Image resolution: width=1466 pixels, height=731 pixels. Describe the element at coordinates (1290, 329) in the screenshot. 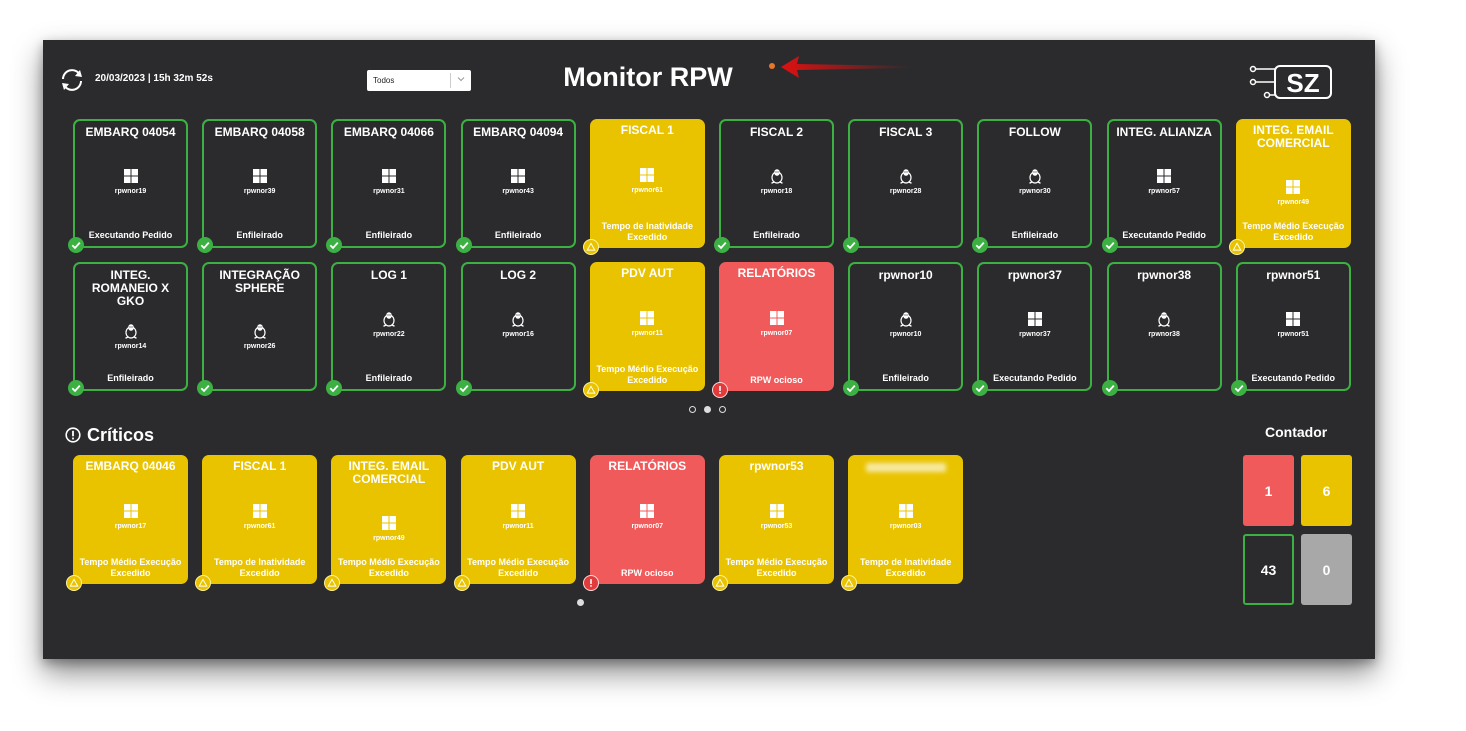

I see `rpw-tile: rpwnor51 rpwnor51 Executando Pedido` at that location.